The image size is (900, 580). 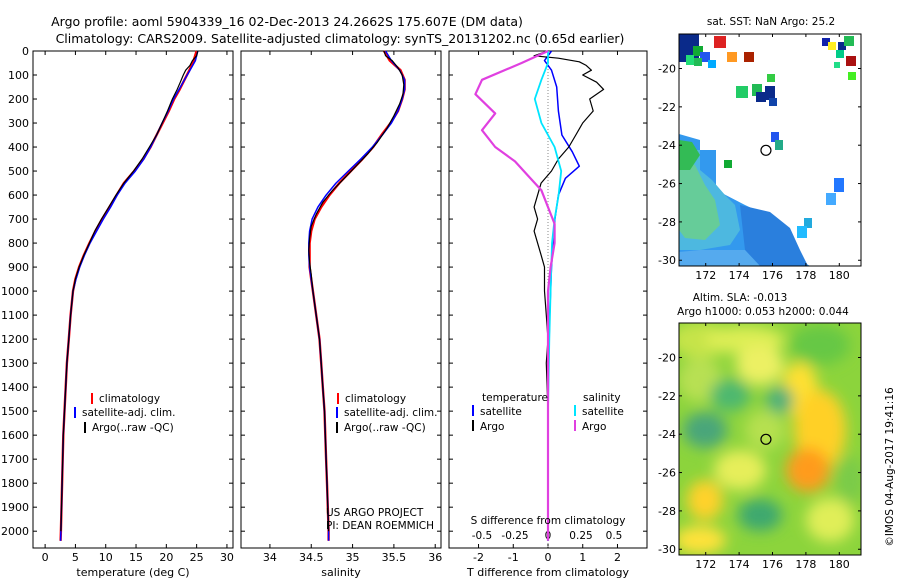 I want to click on sla-blobs, so click(x=770, y=438).